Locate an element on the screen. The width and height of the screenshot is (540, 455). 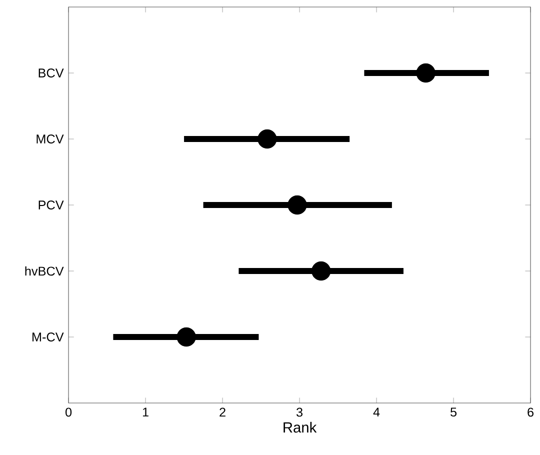
y-tick-label: M-CV is located at coordinates (48, 337).